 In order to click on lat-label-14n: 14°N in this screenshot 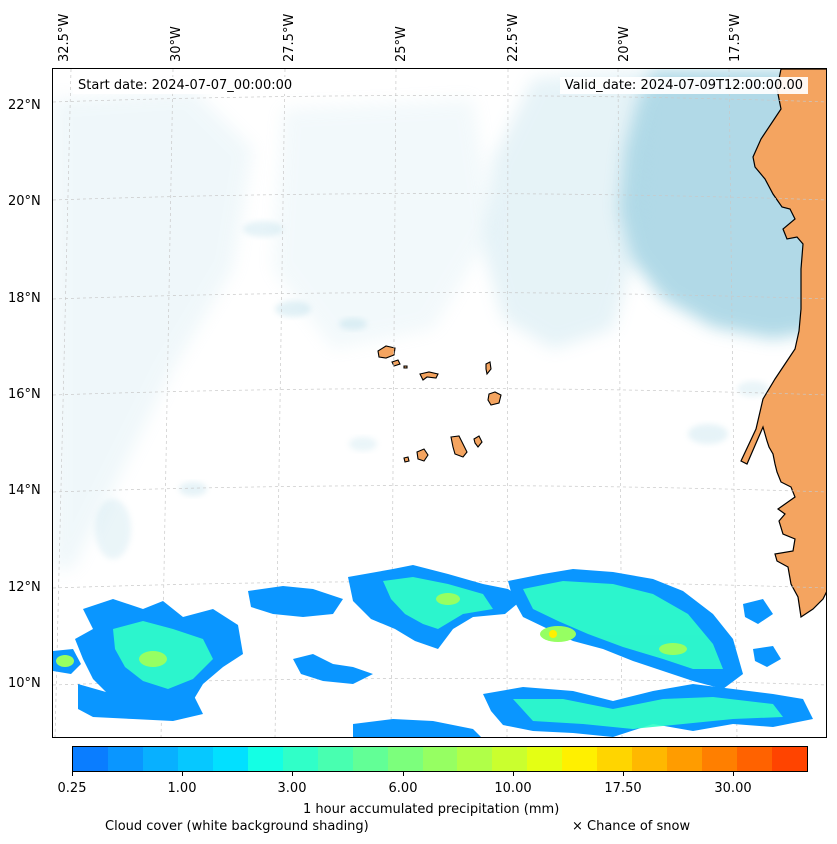, I will do `click(24, 490)`.